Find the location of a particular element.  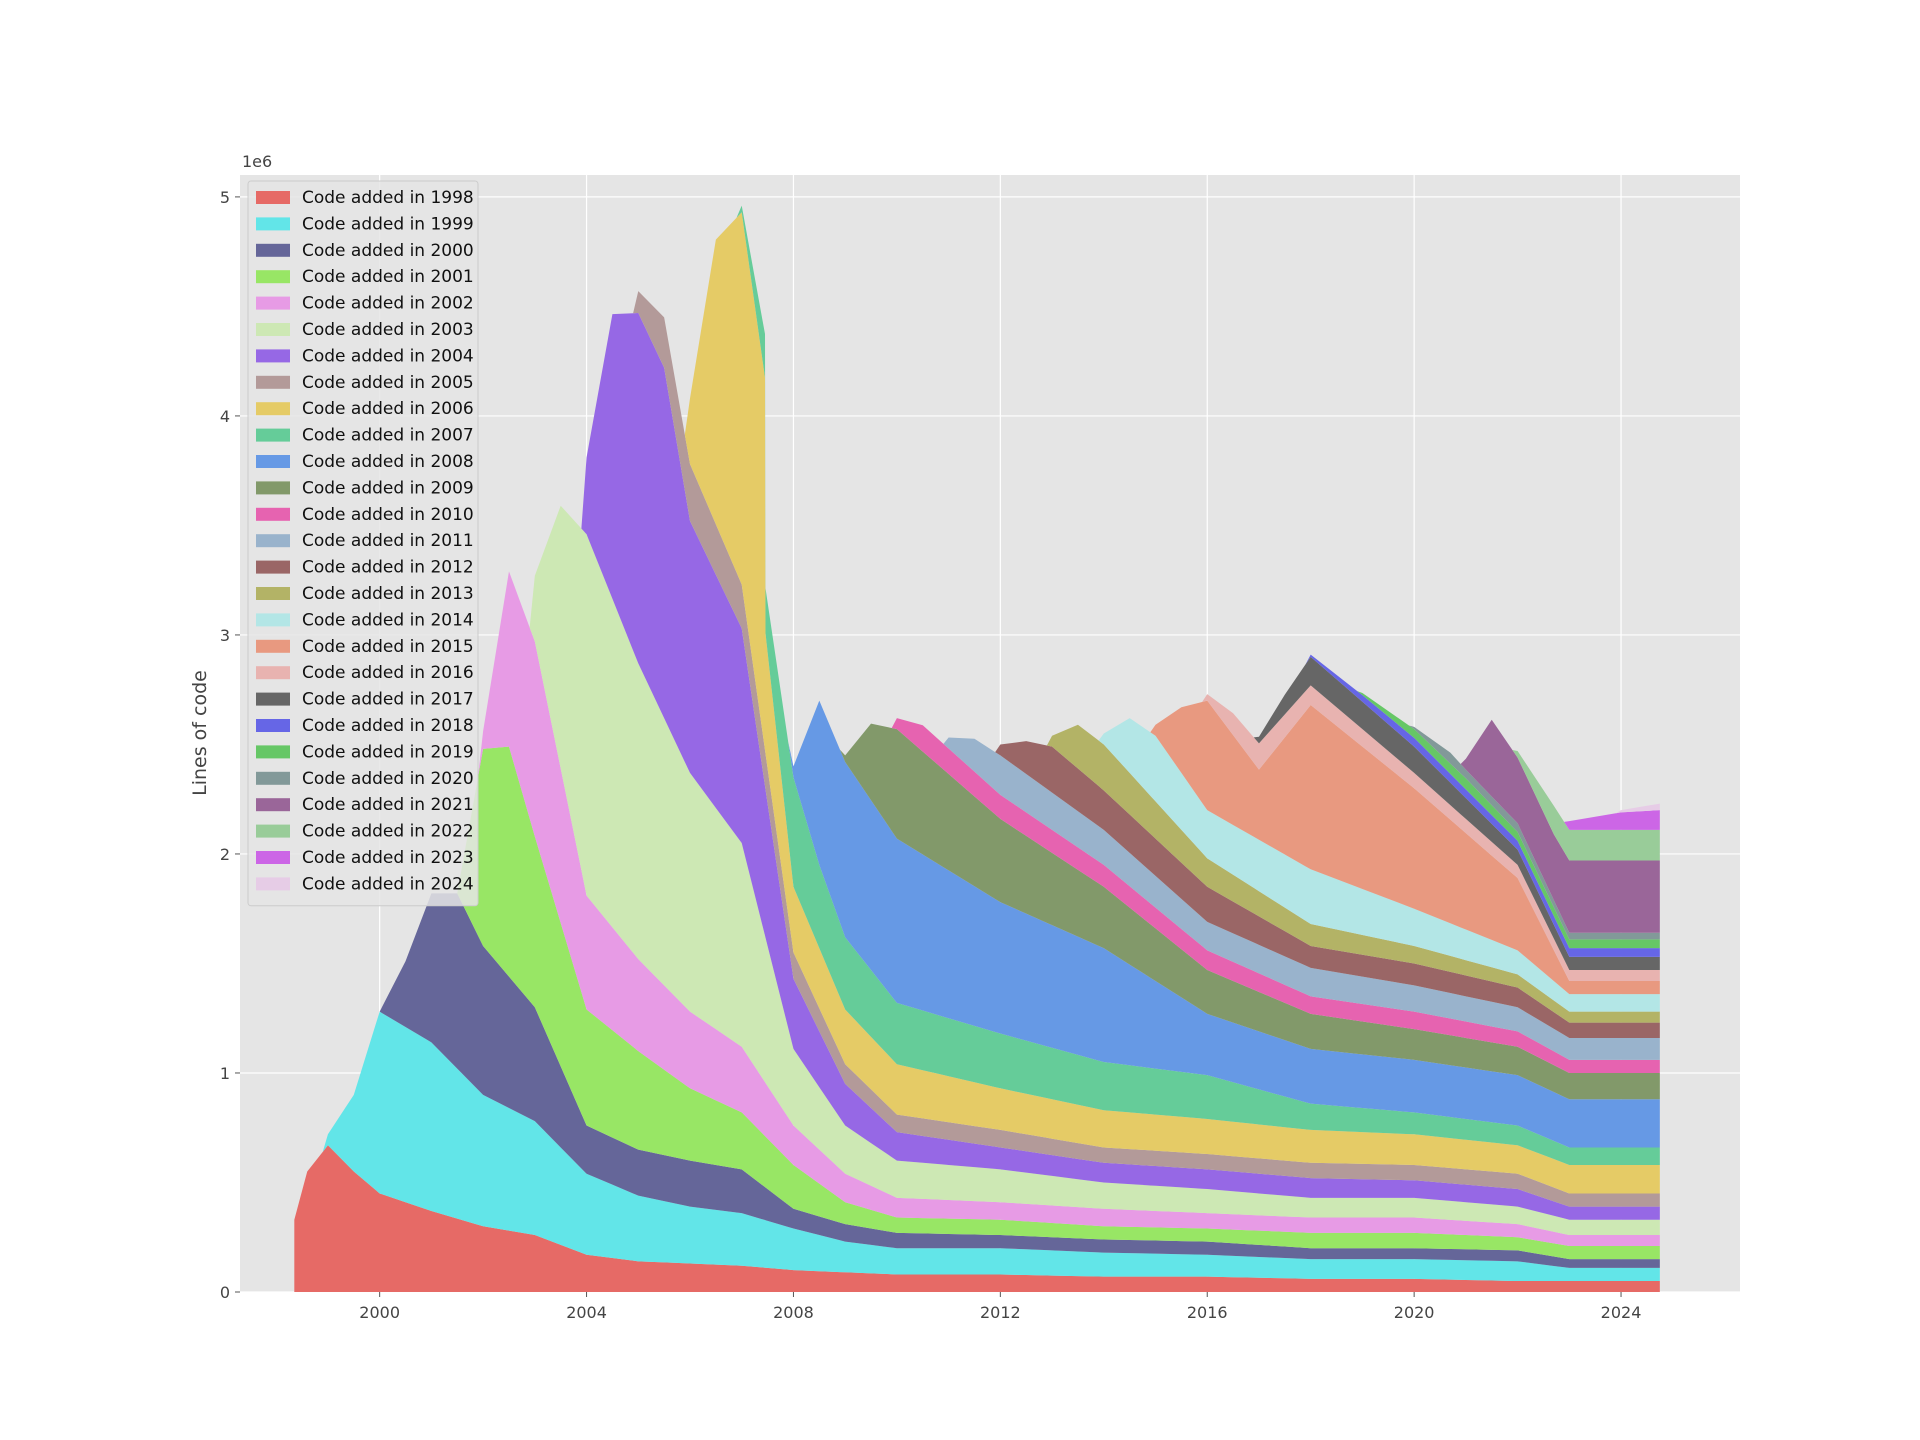

legend-swatch-2017 is located at coordinates (273, 699).